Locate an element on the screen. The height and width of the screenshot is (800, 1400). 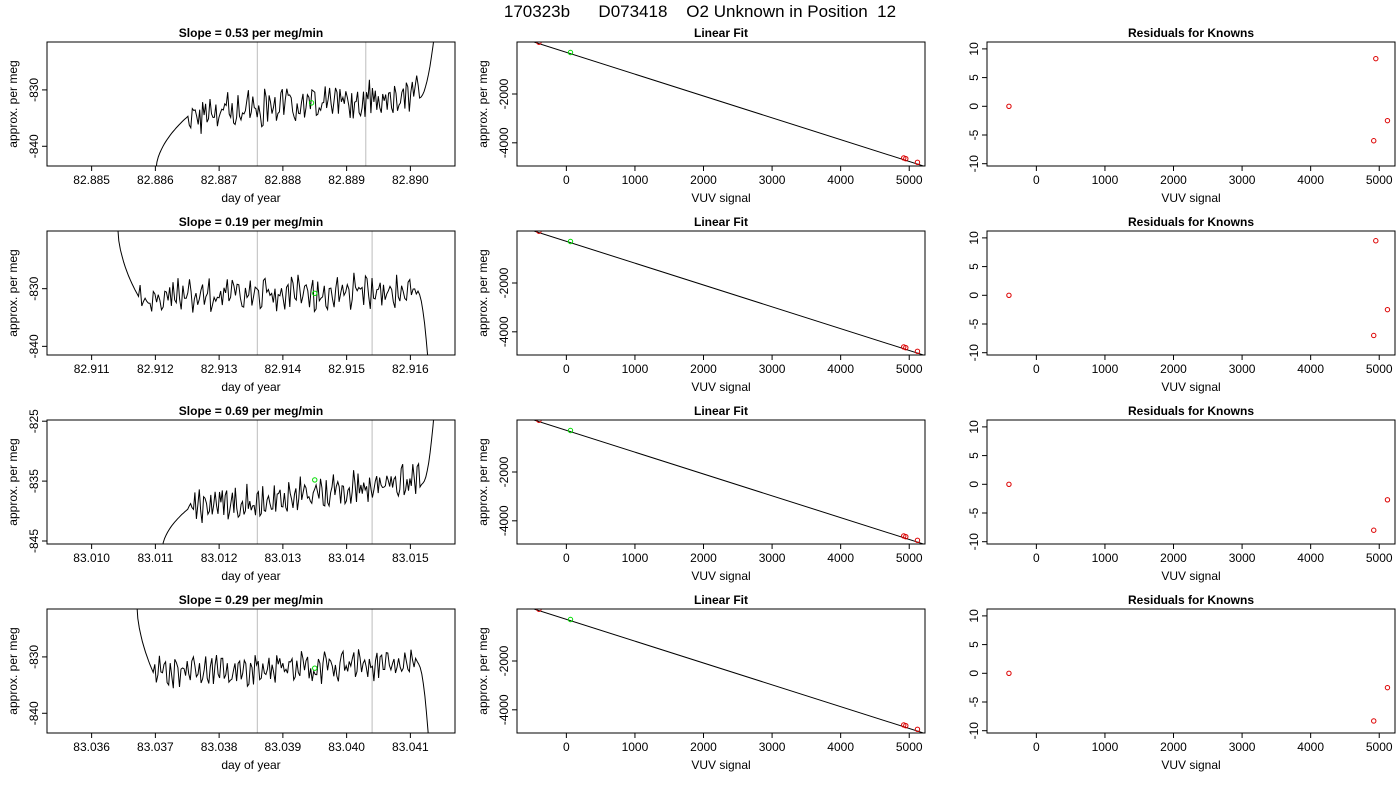
x-tick-label: 83.013 is located at coordinates (283, 558).